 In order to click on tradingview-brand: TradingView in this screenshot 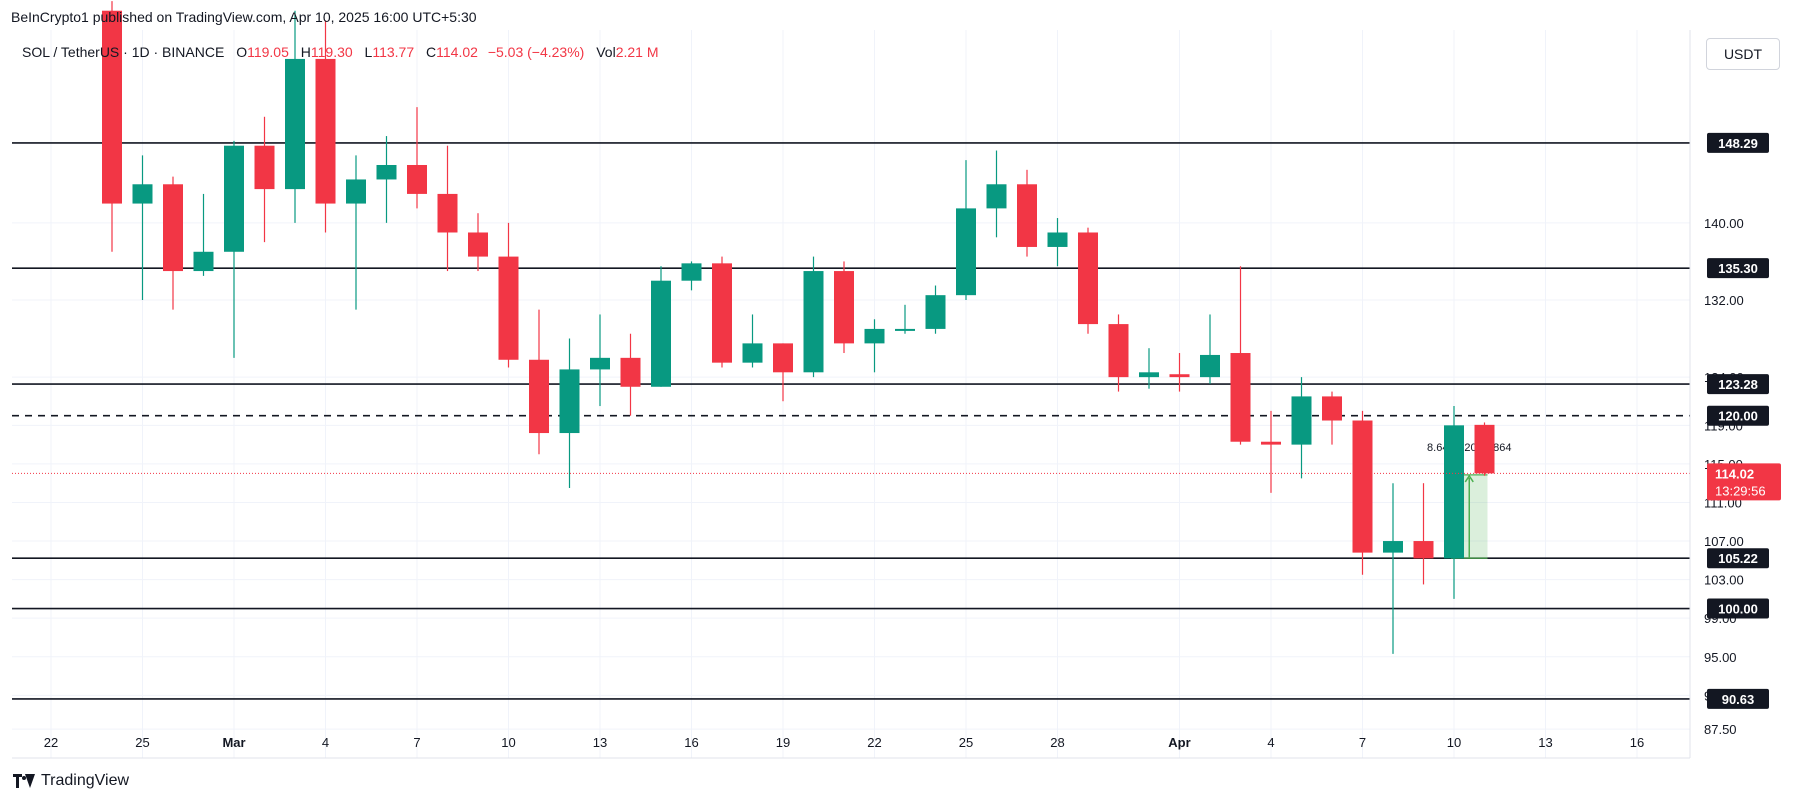, I will do `click(71, 781)`.